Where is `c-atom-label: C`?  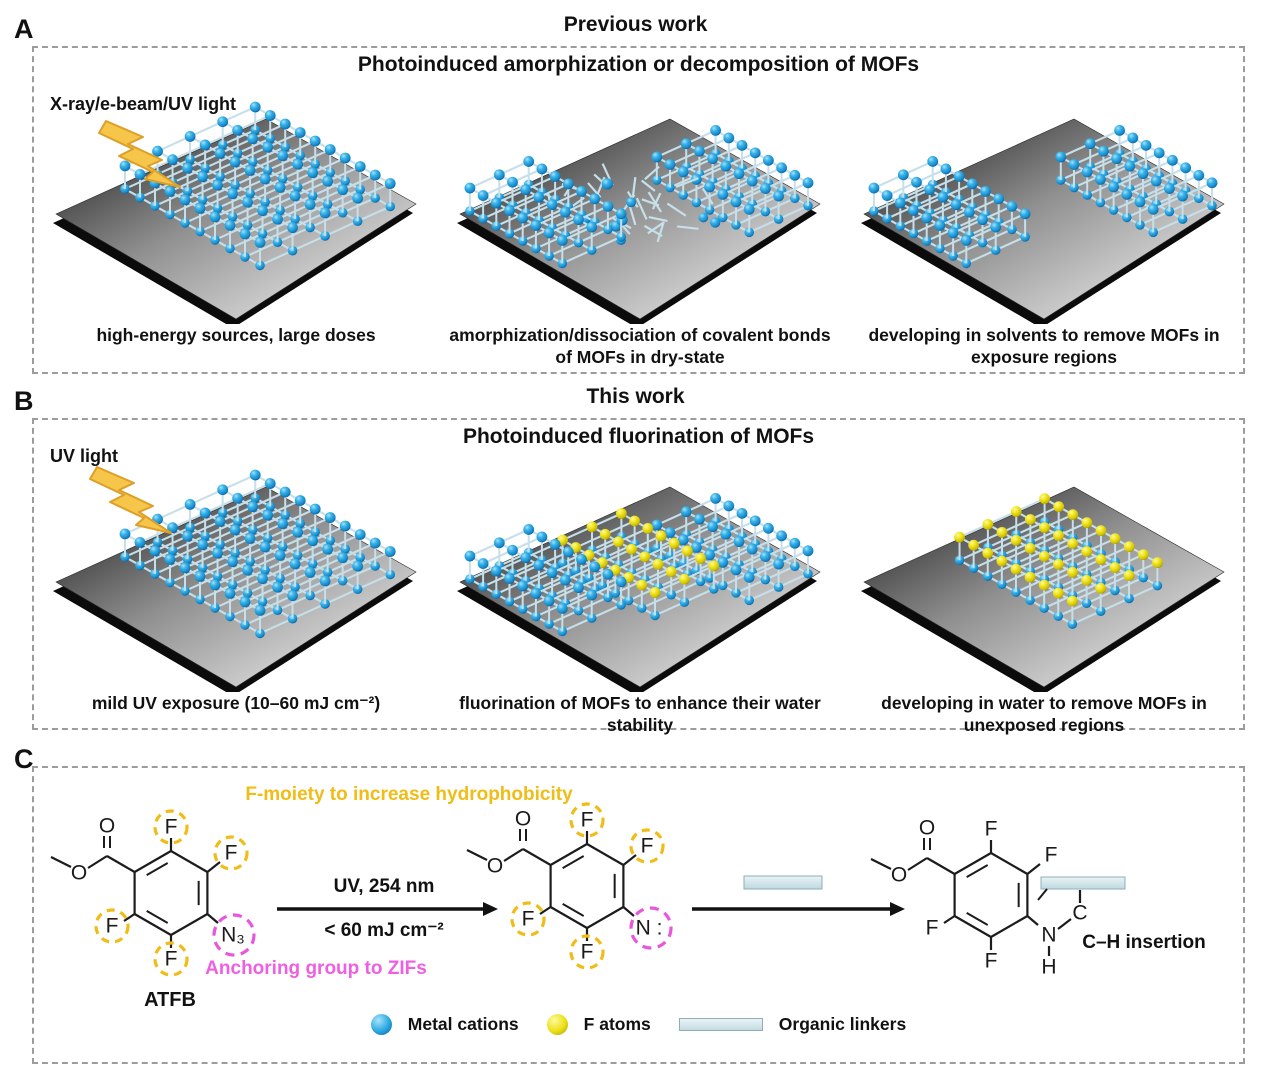 c-atom-label: C is located at coordinates (1079, 913).